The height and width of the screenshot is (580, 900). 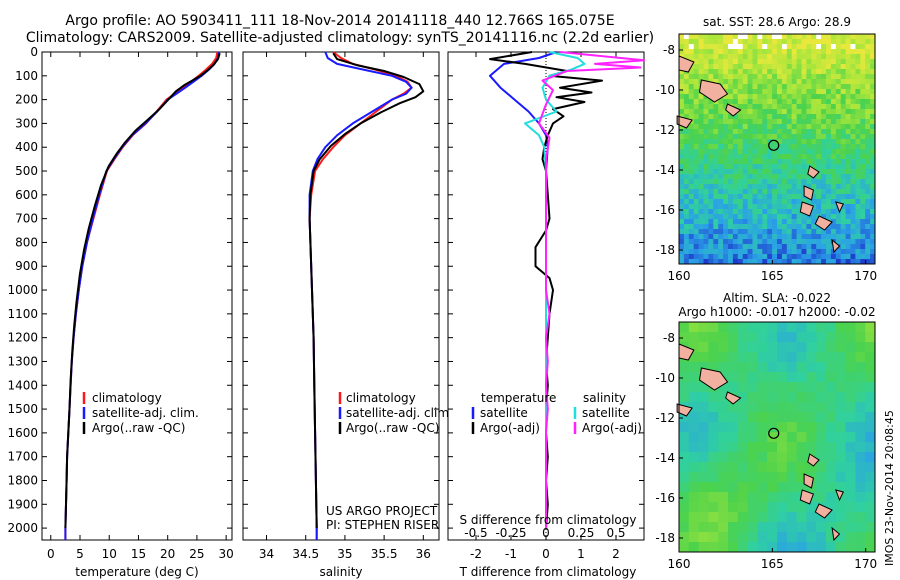 I want to click on sst-map-missing-cell, so click(x=819, y=47).